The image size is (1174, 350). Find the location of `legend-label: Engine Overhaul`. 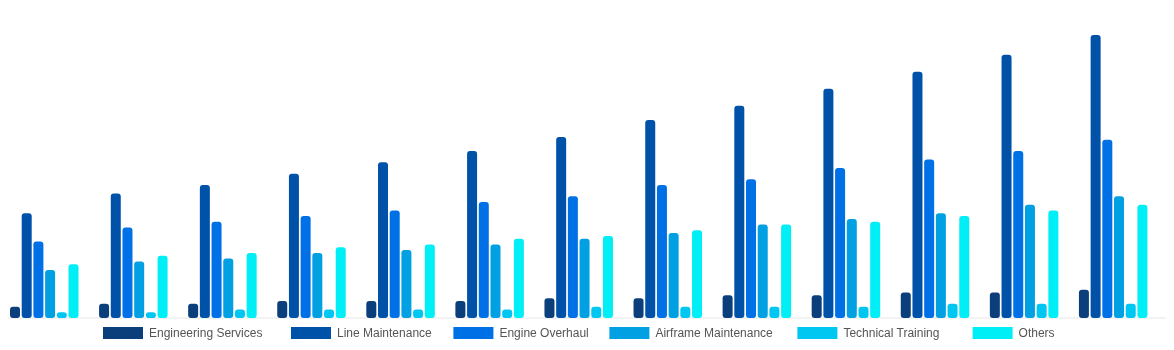

legend-label: Engine Overhaul is located at coordinates (544, 333).